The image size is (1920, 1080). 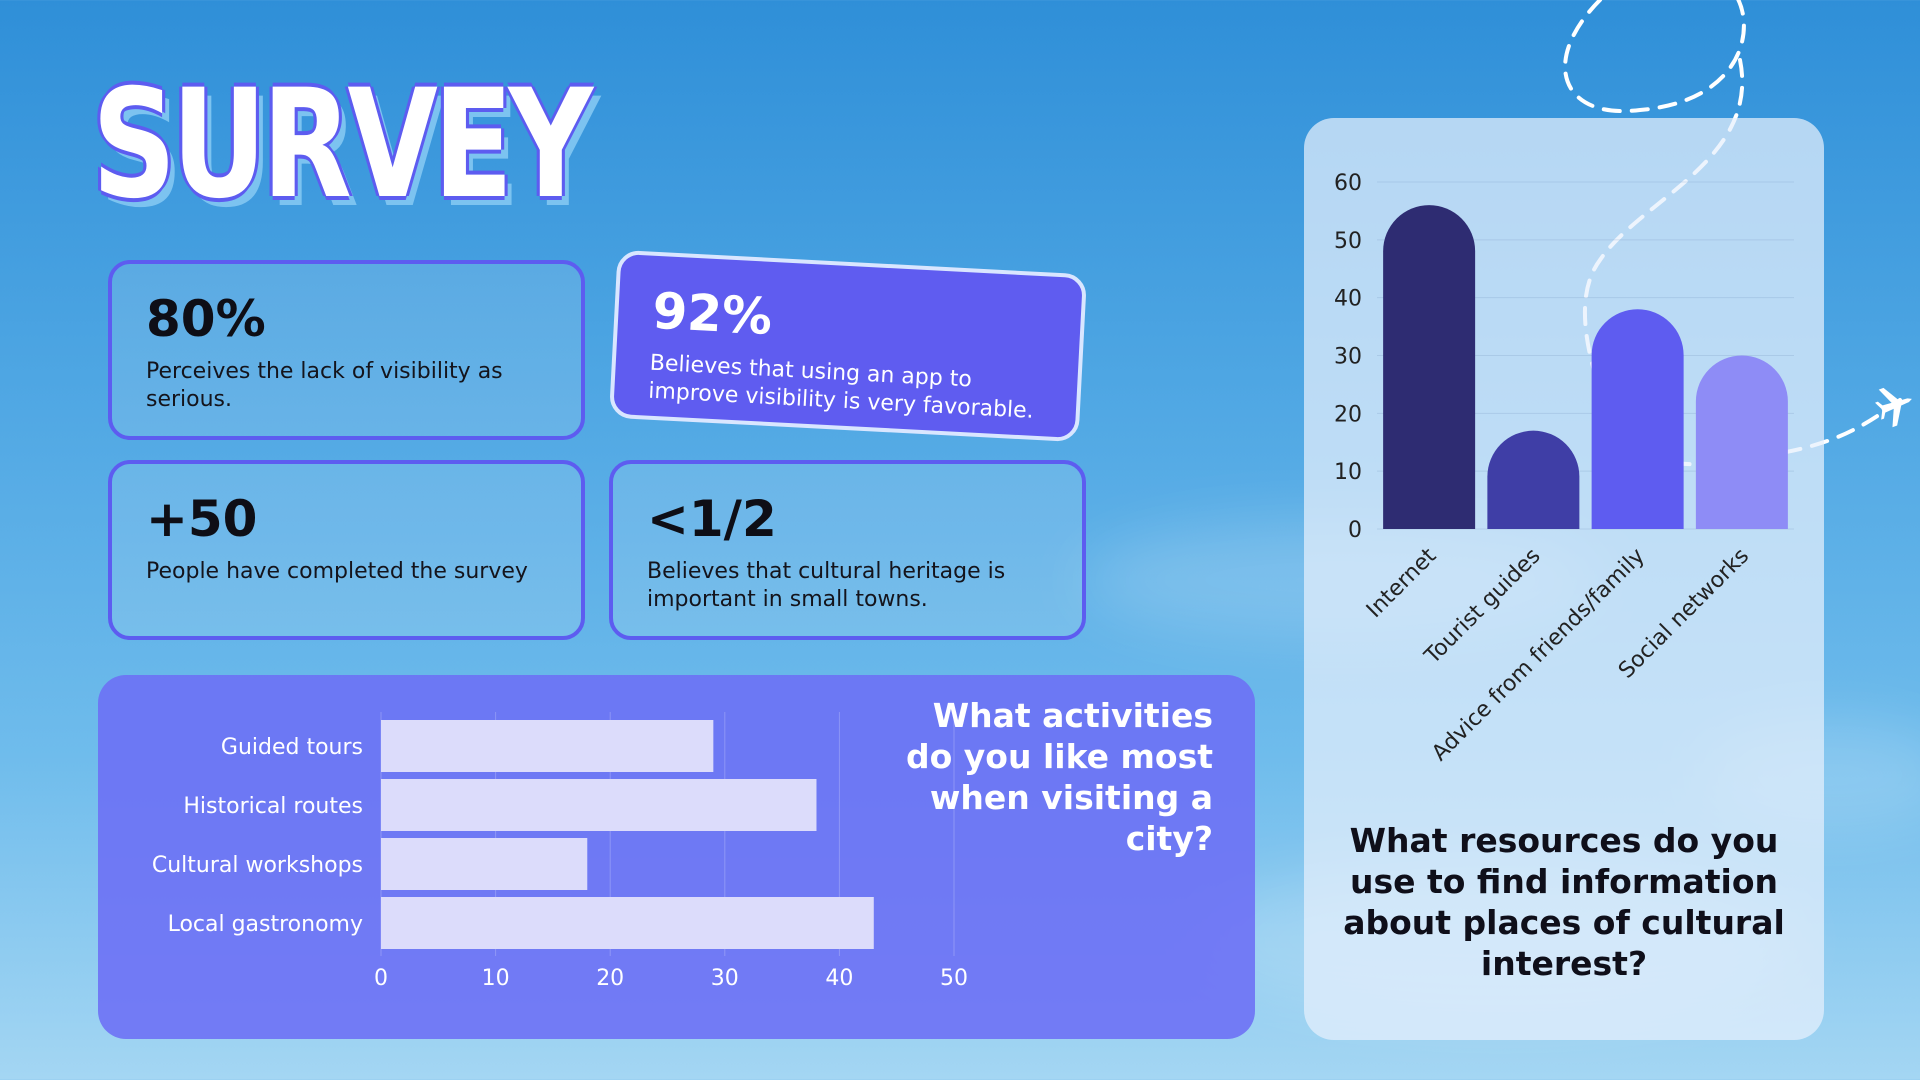 I want to click on category-label: Advice from friends/family, so click(x=1538, y=655).